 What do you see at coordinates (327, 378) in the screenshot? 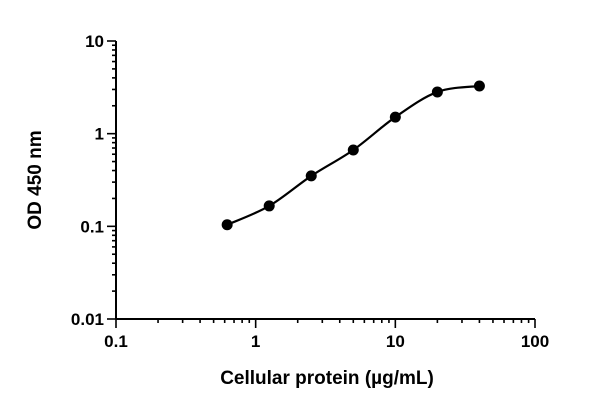
I see `x-axis-title: Cellular protein (µg/mL)` at bounding box center [327, 378].